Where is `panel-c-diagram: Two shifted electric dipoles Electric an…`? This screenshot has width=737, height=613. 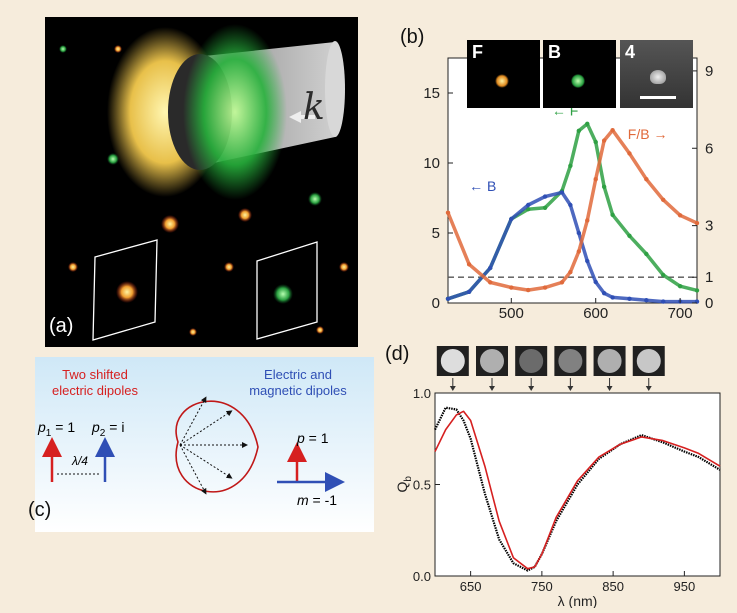
panel-c-diagram: Two shifted electric dipoles Electric an… is located at coordinates (201, 444).